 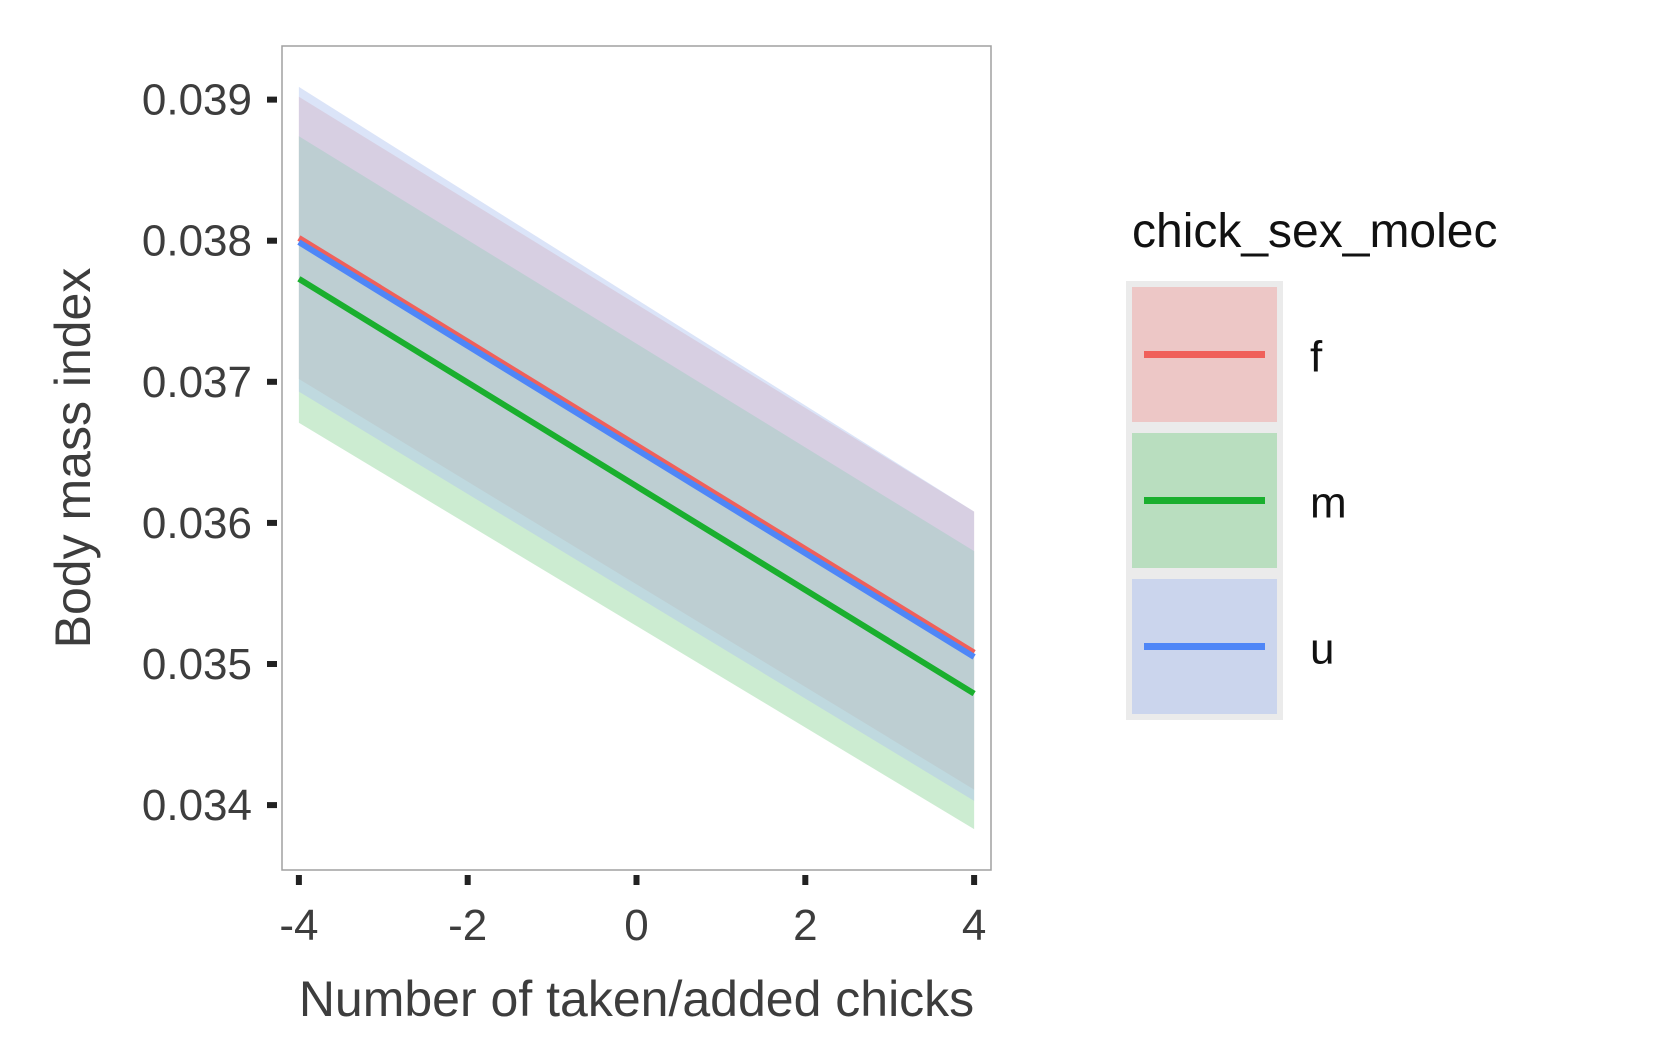 What do you see at coordinates (1328, 503) in the screenshot?
I see `legend-label-m: m` at bounding box center [1328, 503].